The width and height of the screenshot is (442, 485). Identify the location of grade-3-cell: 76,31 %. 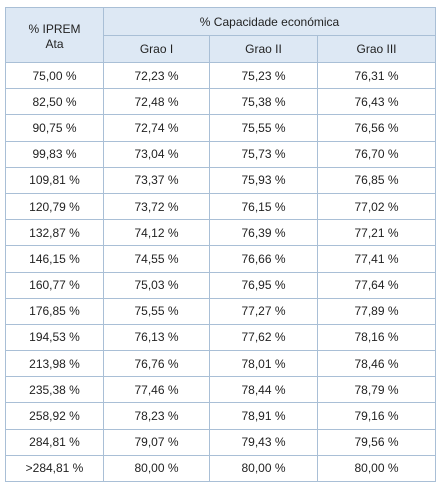
(376, 75).